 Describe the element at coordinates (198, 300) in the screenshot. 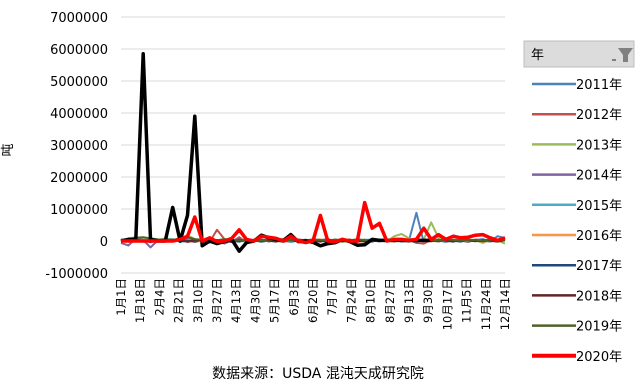

I see `x-tick-label: 3月10日` at that location.